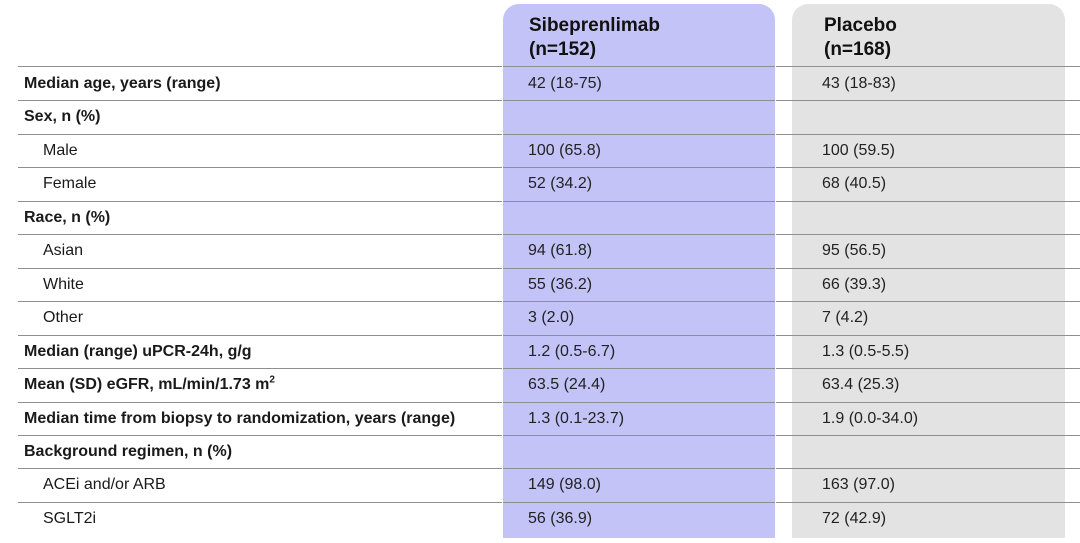 This screenshot has height=543, width=1080. What do you see at coordinates (564, 150) in the screenshot?
I see `cell-sibeprenlimab: 100 (65.8)` at bounding box center [564, 150].